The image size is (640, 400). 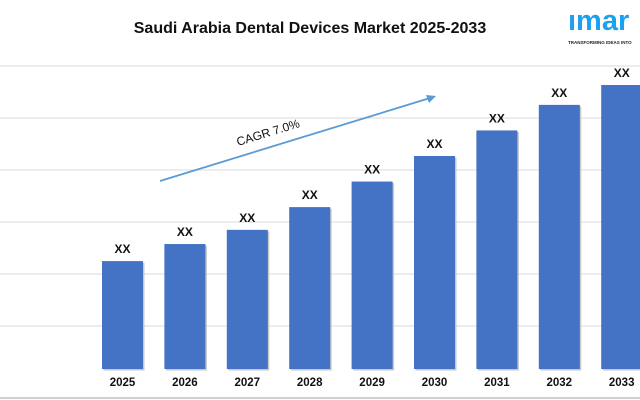 What do you see at coordinates (560, 383) in the screenshot?
I see `x-tick-label: 2032` at bounding box center [560, 383].